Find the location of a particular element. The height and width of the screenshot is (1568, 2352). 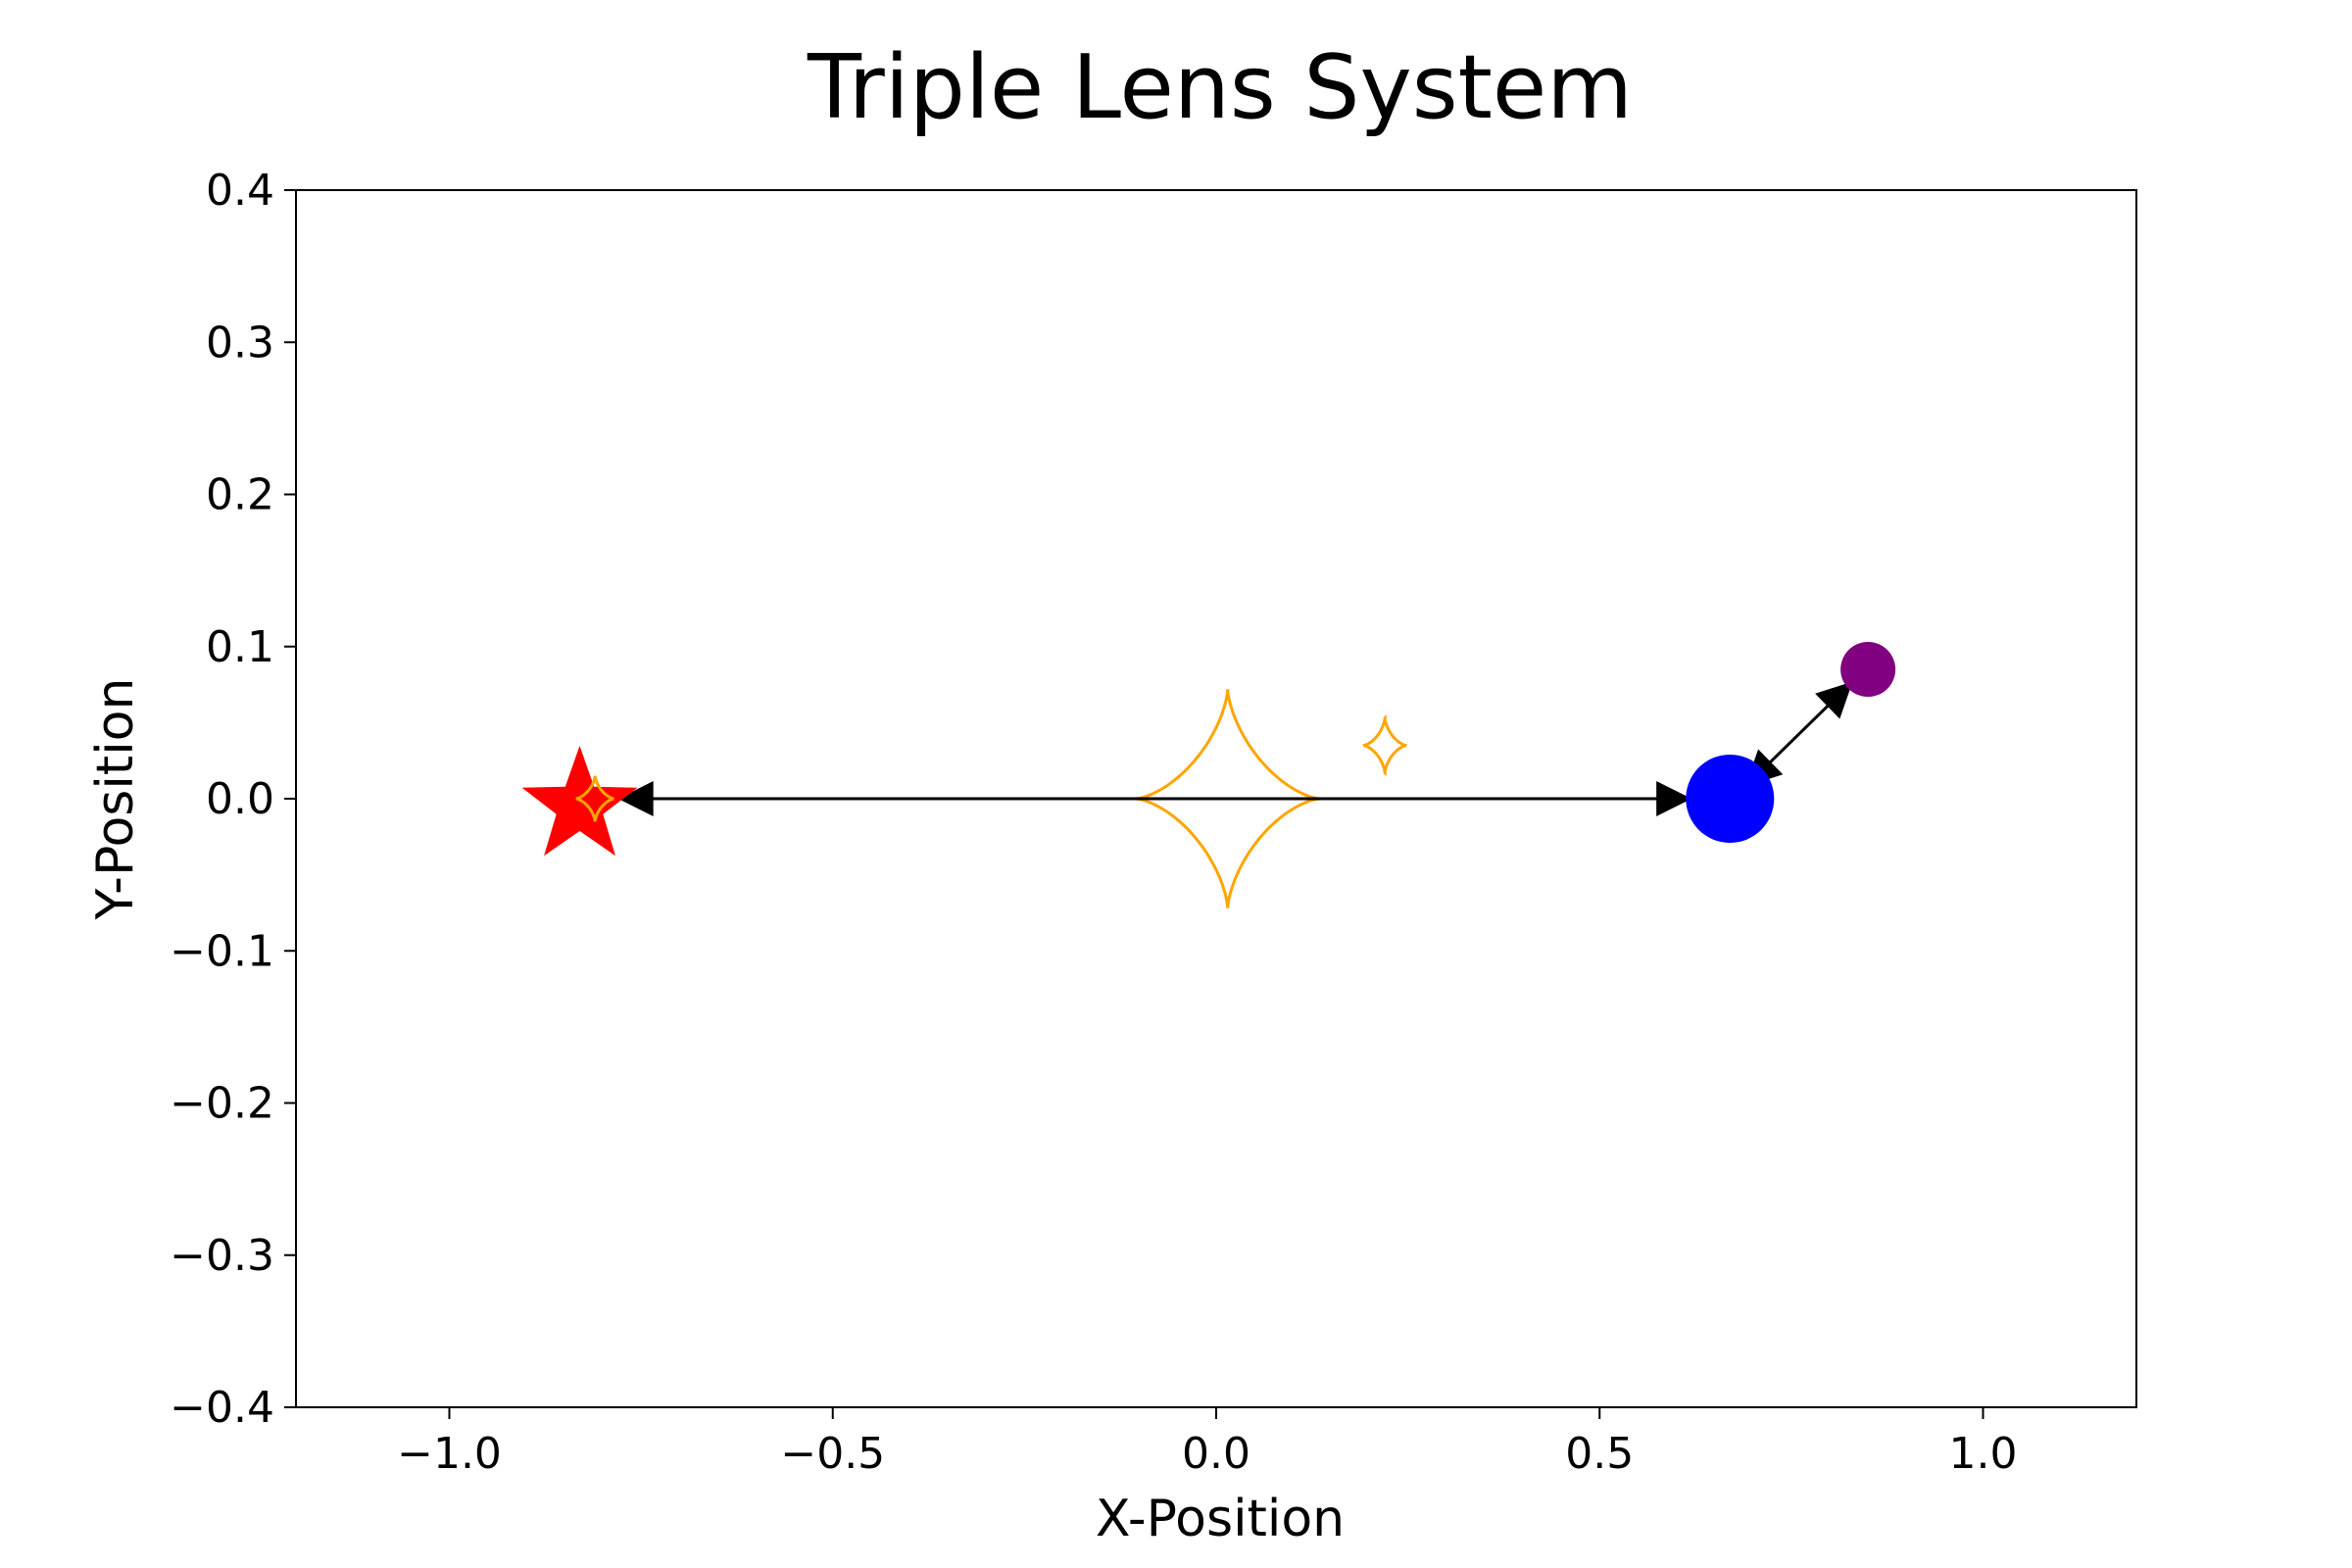

y-tick-label: 0.3 is located at coordinates (240, 343).